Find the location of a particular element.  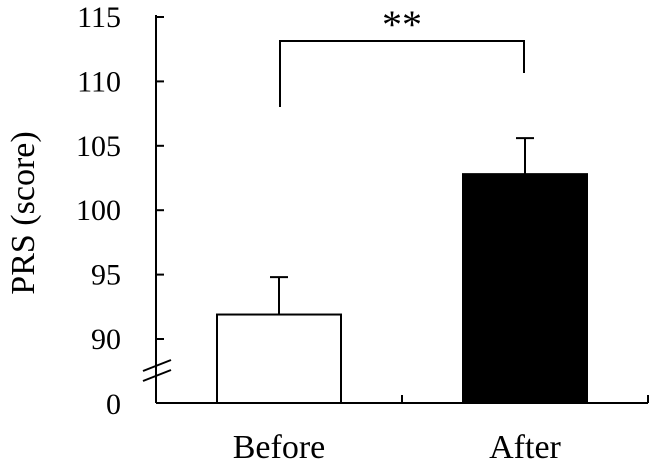

y-ticks: 90 95 100 105 110 115 is located at coordinates (120, 178).